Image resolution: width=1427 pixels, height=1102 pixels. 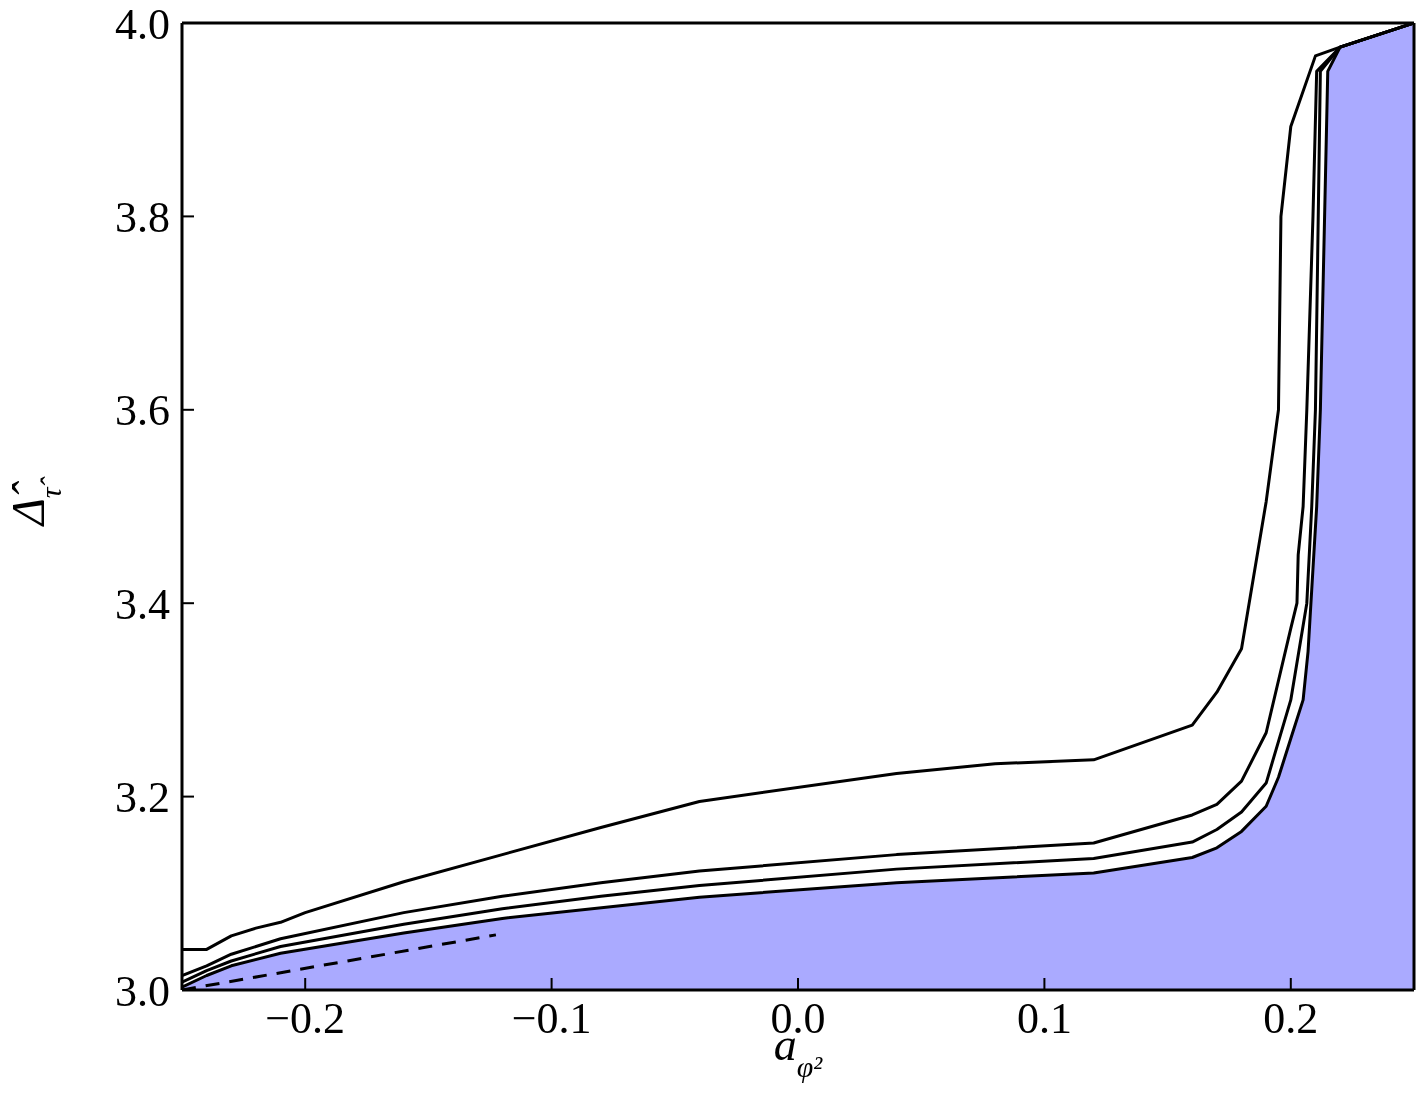 I want to click on y-tick-label: 3.2, so click(x=142, y=798).